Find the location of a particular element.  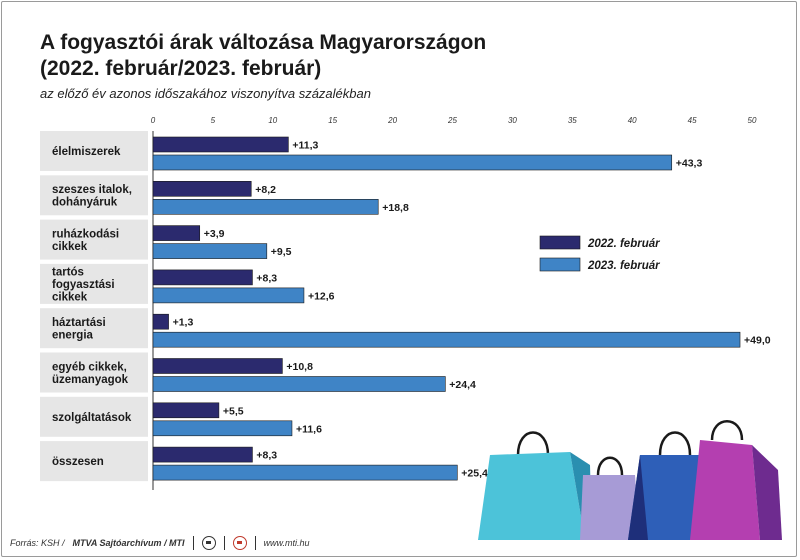

category-label: fogyasztási is located at coordinates (83, 285).